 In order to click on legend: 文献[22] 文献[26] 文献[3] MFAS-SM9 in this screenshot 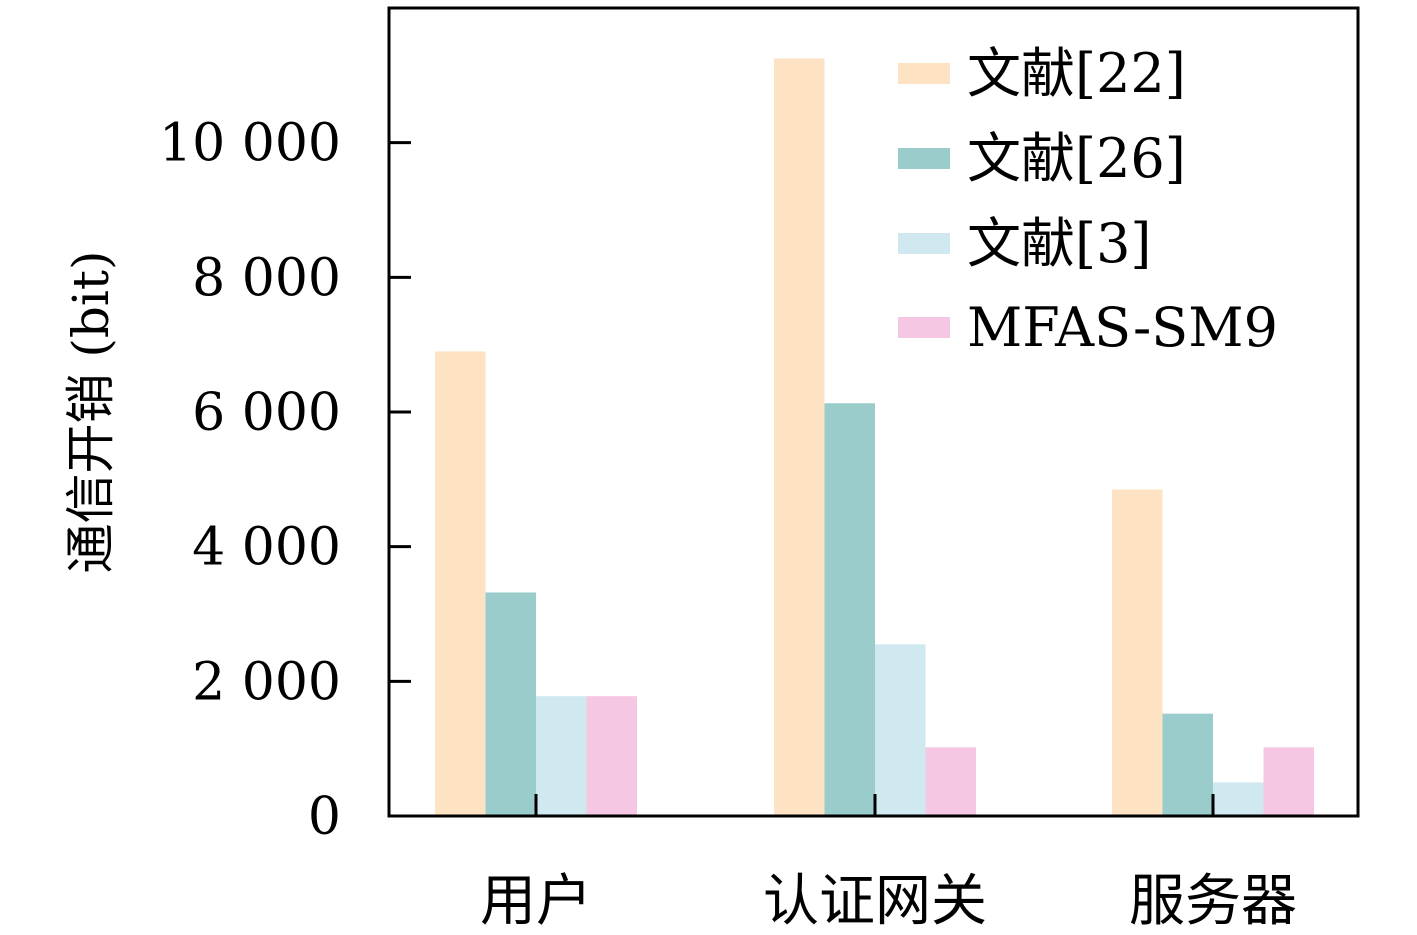, I will do `click(1088, 200)`.